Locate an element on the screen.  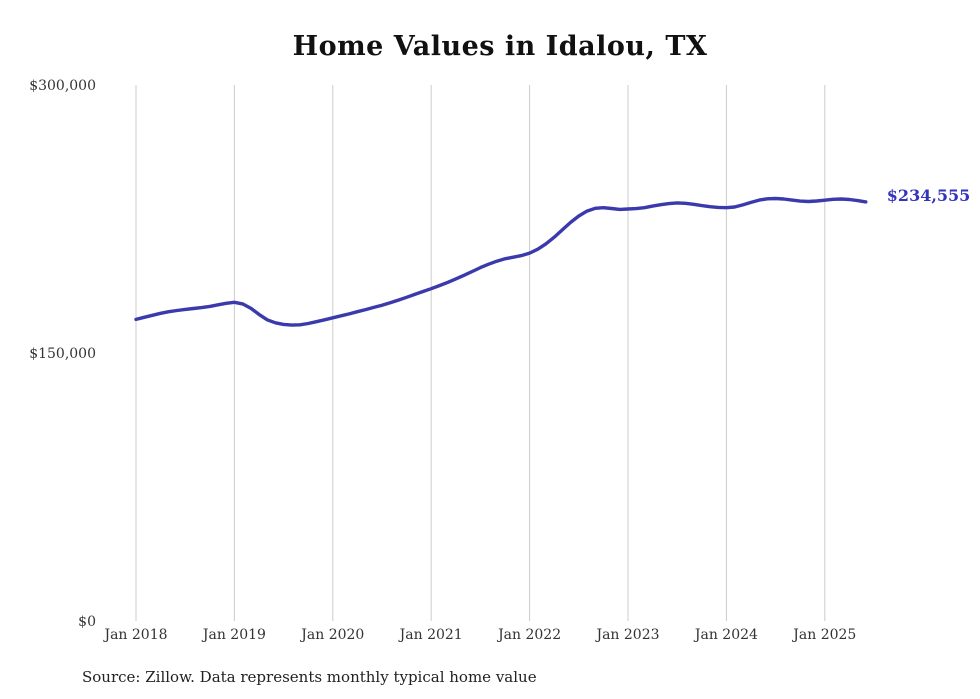
y-tick-label: $300,000 is located at coordinates (62, 86).